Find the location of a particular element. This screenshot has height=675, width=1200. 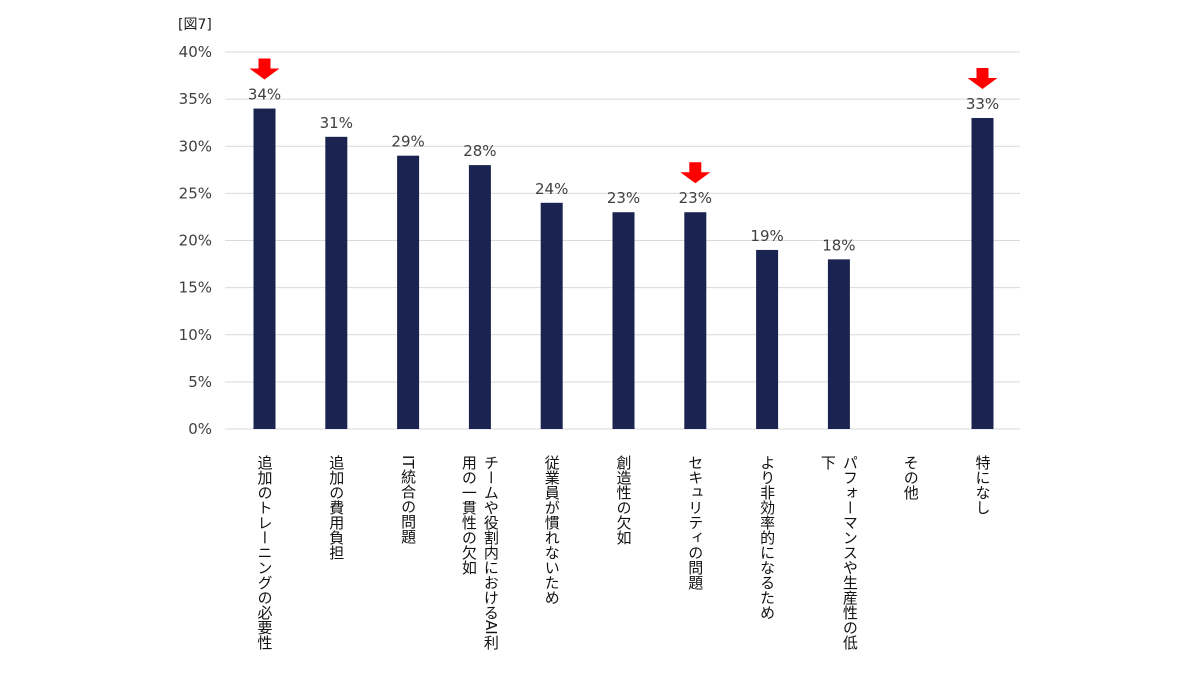

category-label: 従業員が慣れないため is located at coordinates (552, 530).